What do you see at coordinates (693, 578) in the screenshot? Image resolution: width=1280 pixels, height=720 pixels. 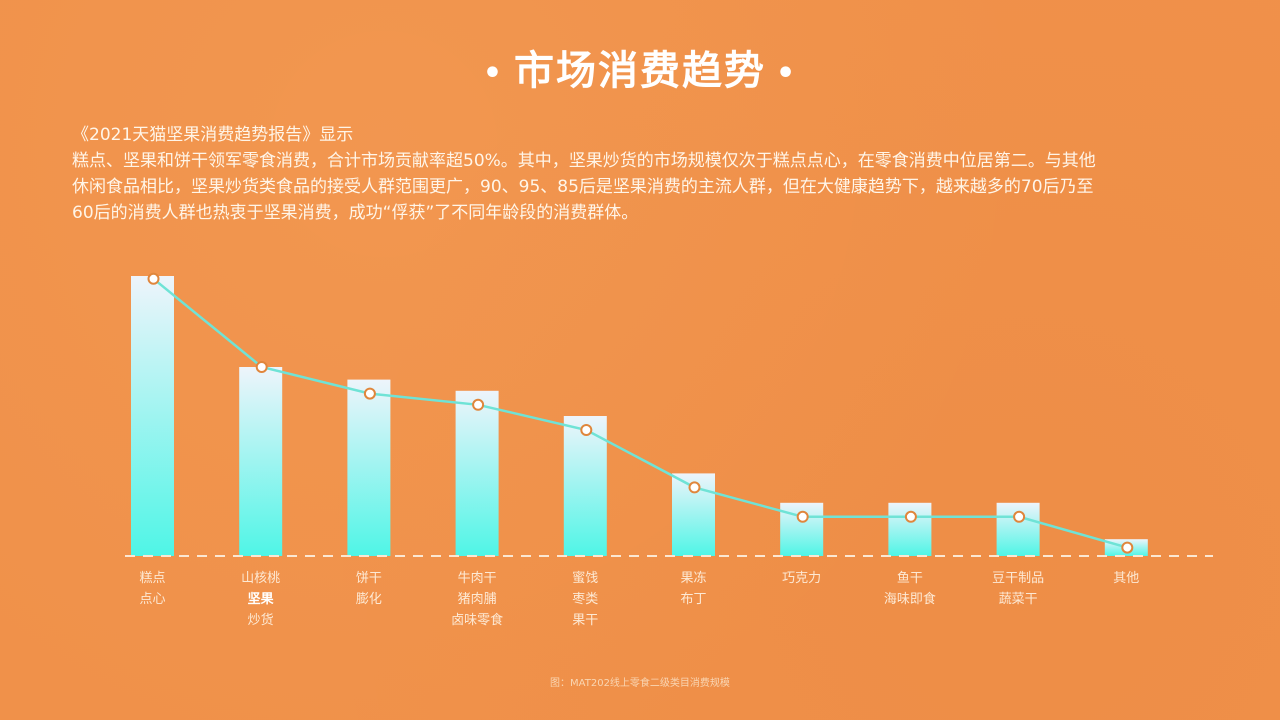 I see `x-label-line: 果冻` at bounding box center [693, 578].